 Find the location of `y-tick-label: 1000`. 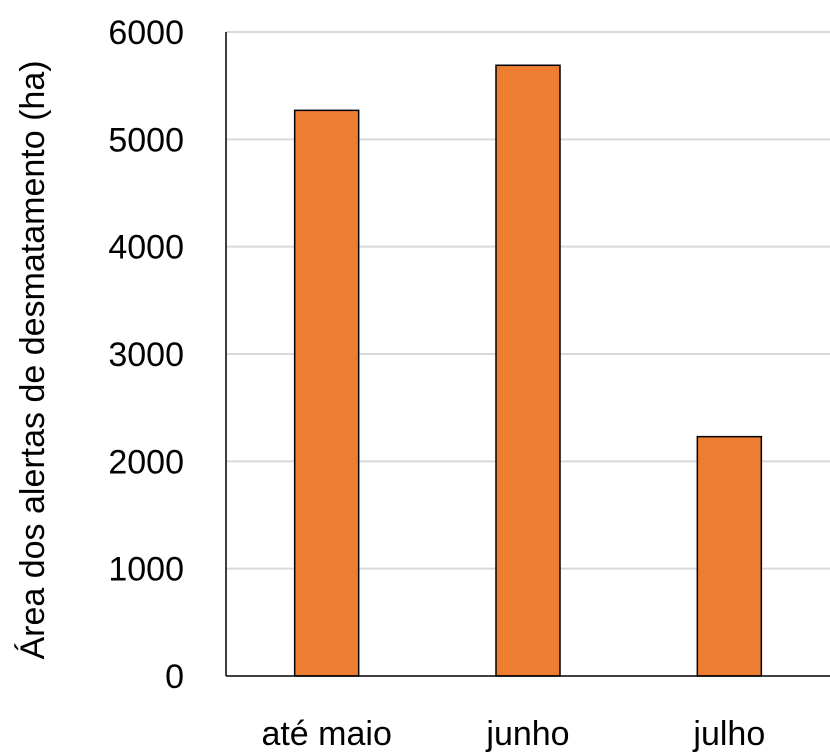

y-tick-label: 1000 is located at coordinates (146, 570).